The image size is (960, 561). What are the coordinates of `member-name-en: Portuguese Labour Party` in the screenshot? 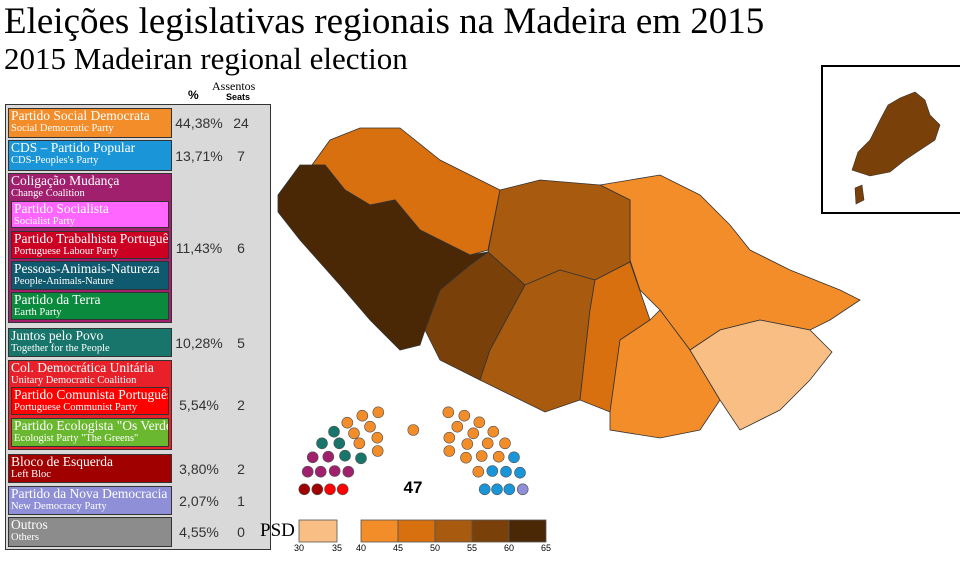 It's located at (66, 251).